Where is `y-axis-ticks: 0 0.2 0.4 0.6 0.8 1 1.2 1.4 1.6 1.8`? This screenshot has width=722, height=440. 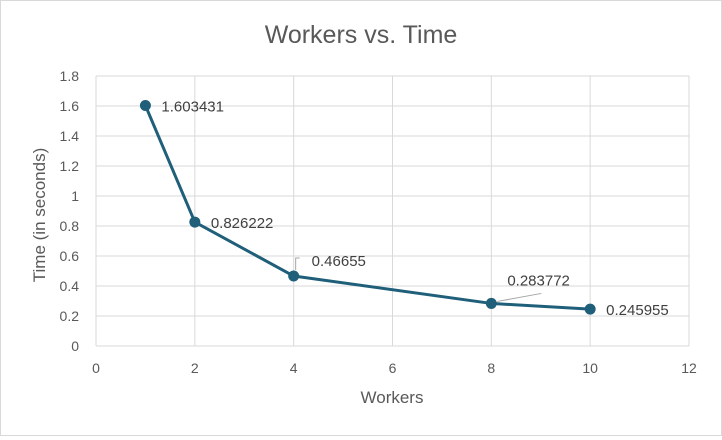
y-axis-ticks: 0 0.2 0.4 0.6 0.8 1 1.2 1.4 1.6 1.8 is located at coordinates (70, 211).